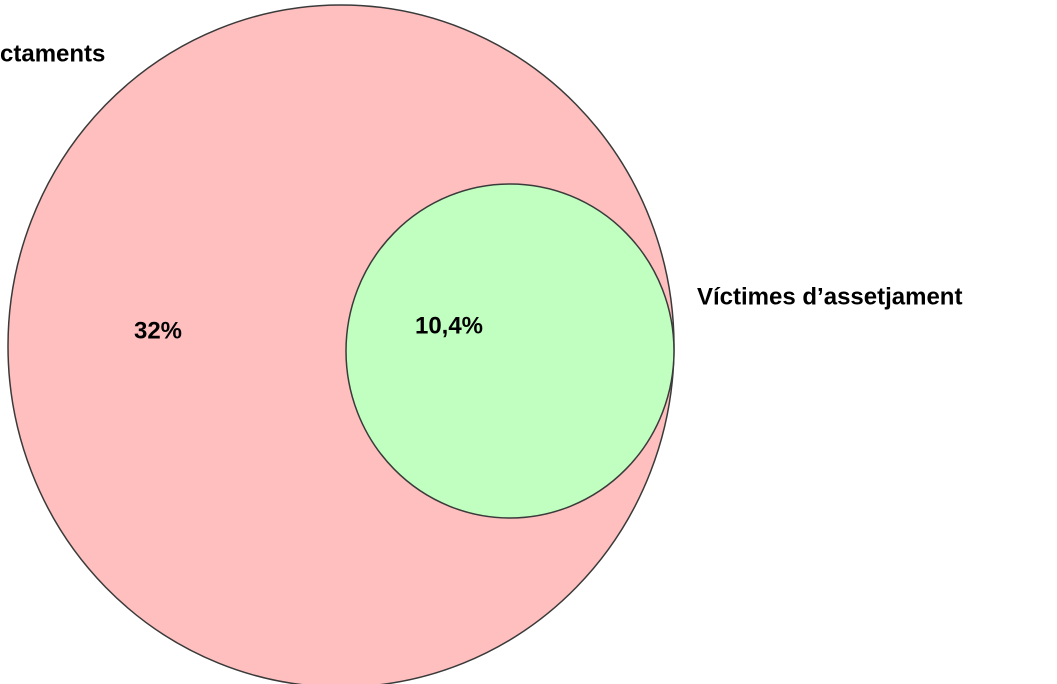 This screenshot has height=684, width=1057. I want to click on outer-set-label: ctaments, so click(52, 53).